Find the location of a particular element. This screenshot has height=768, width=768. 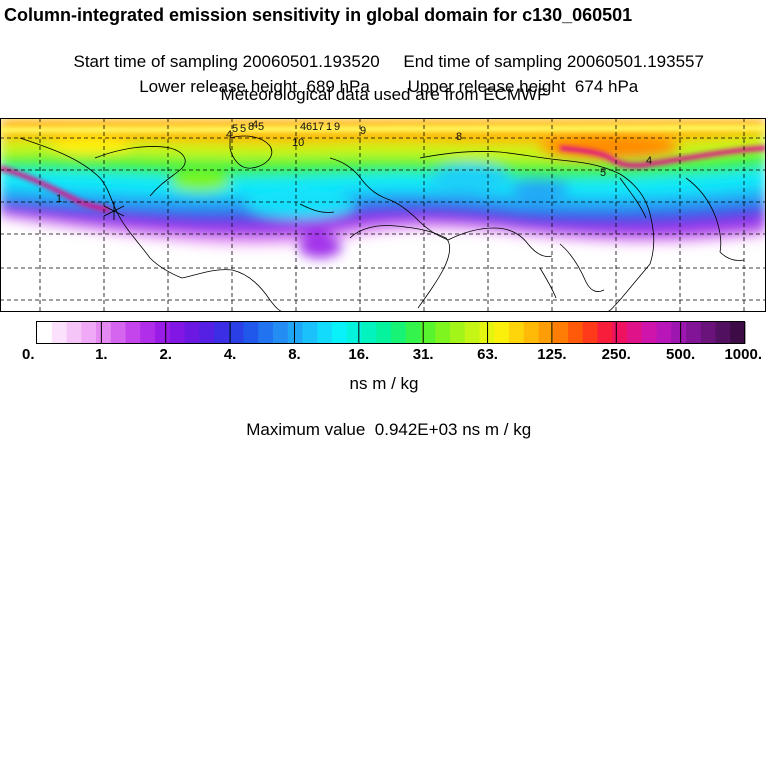

met-data-line: Meteorological data used are from ECMWF is located at coordinates (384, 94).